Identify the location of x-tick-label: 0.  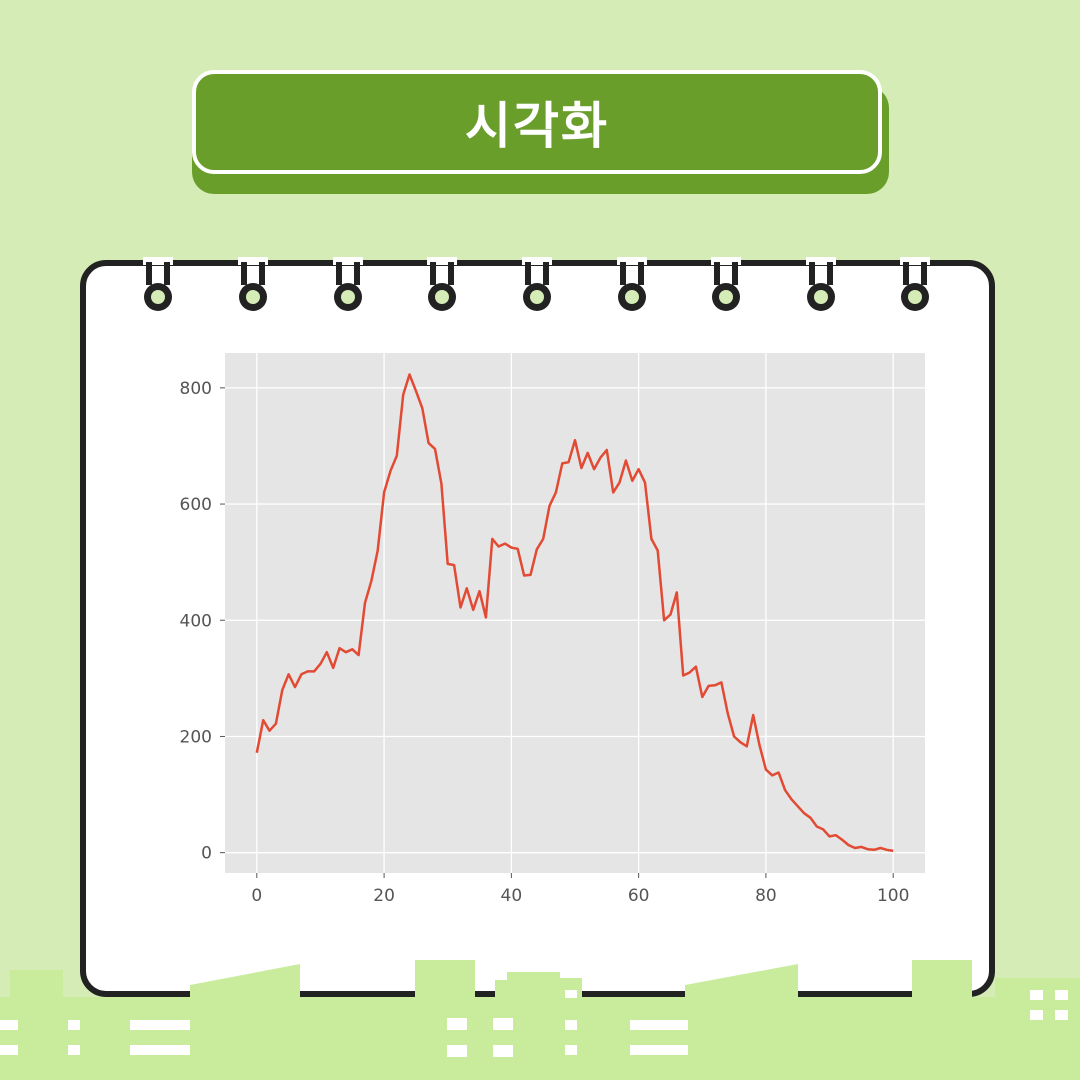
(256, 896).